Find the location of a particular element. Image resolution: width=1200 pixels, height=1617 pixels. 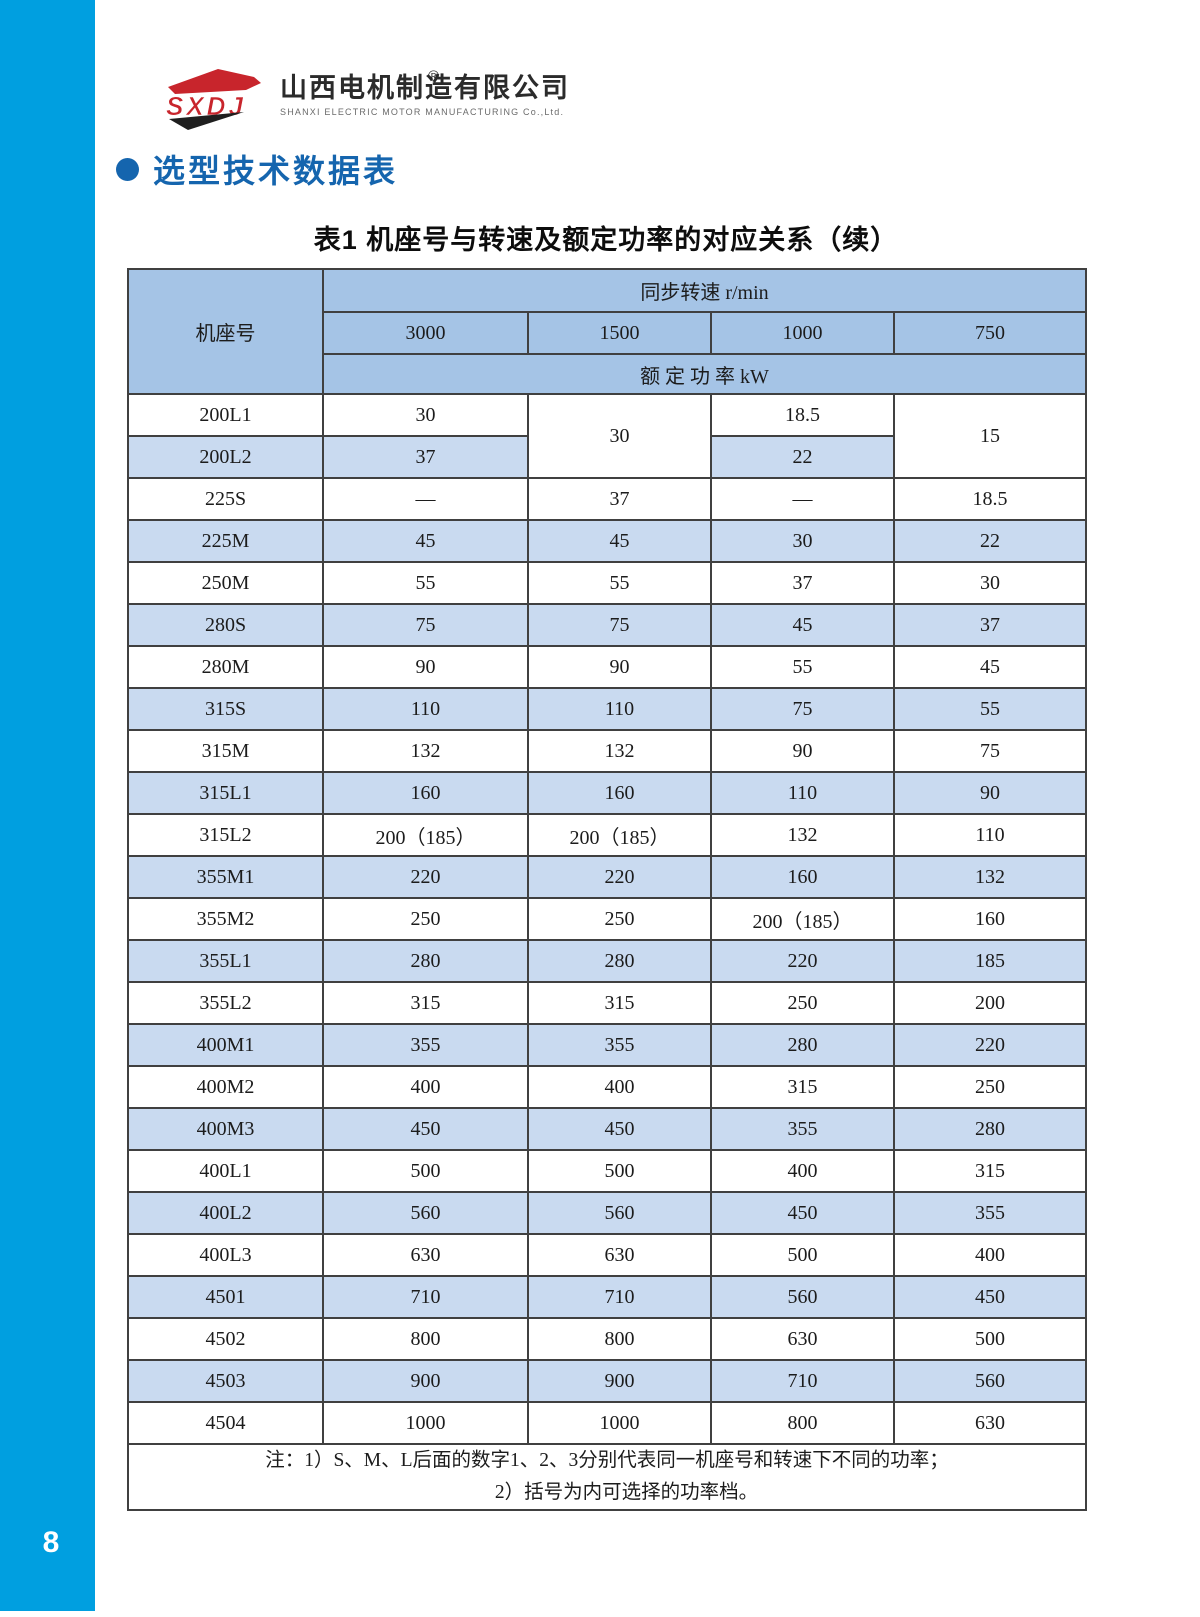

header-row-speed-group: 机座号 同步转速 r/min is located at coordinates (607, 331).